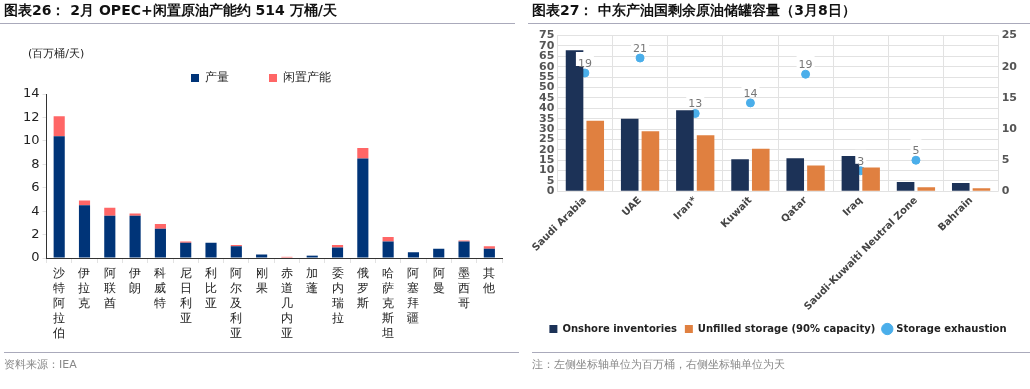 This screenshot has height=389, width=1030. What do you see at coordinates (236, 302) in the screenshot?
I see `x-tick-label: 阿尔及利亚` at bounding box center [236, 302].